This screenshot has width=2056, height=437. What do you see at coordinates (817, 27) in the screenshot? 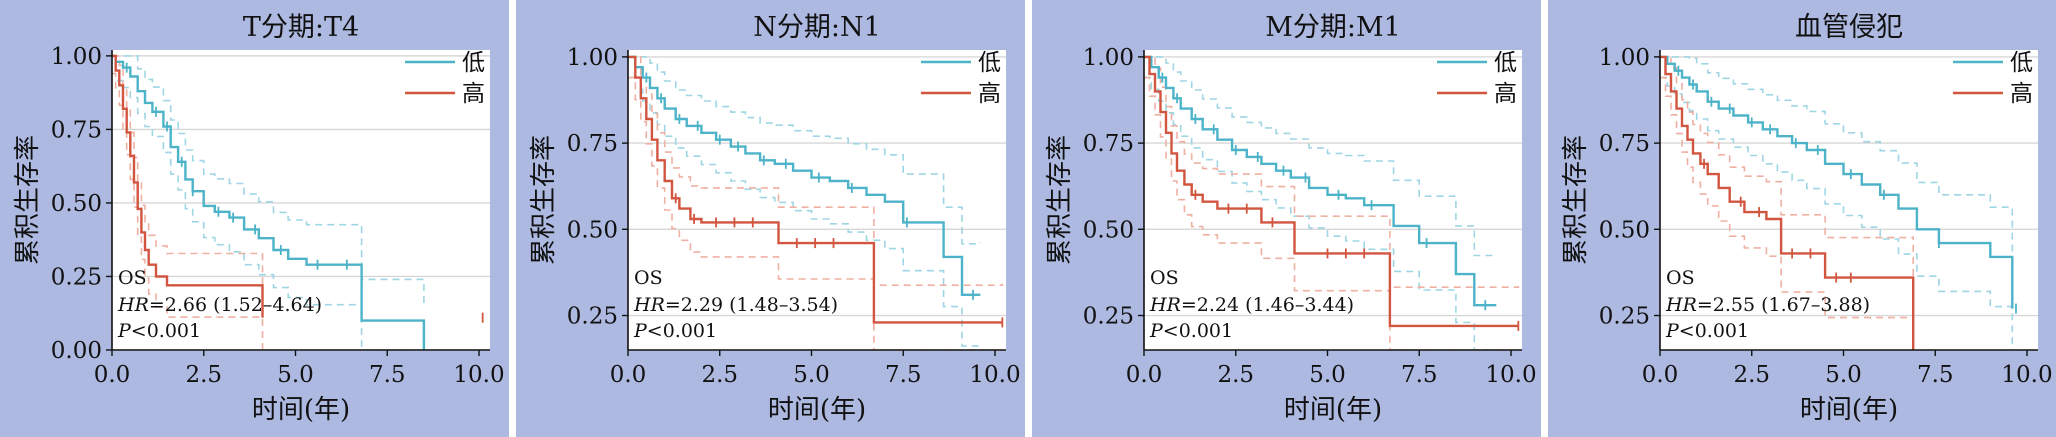
I see `chart-title: N分期:N1` at bounding box center [817, 27].